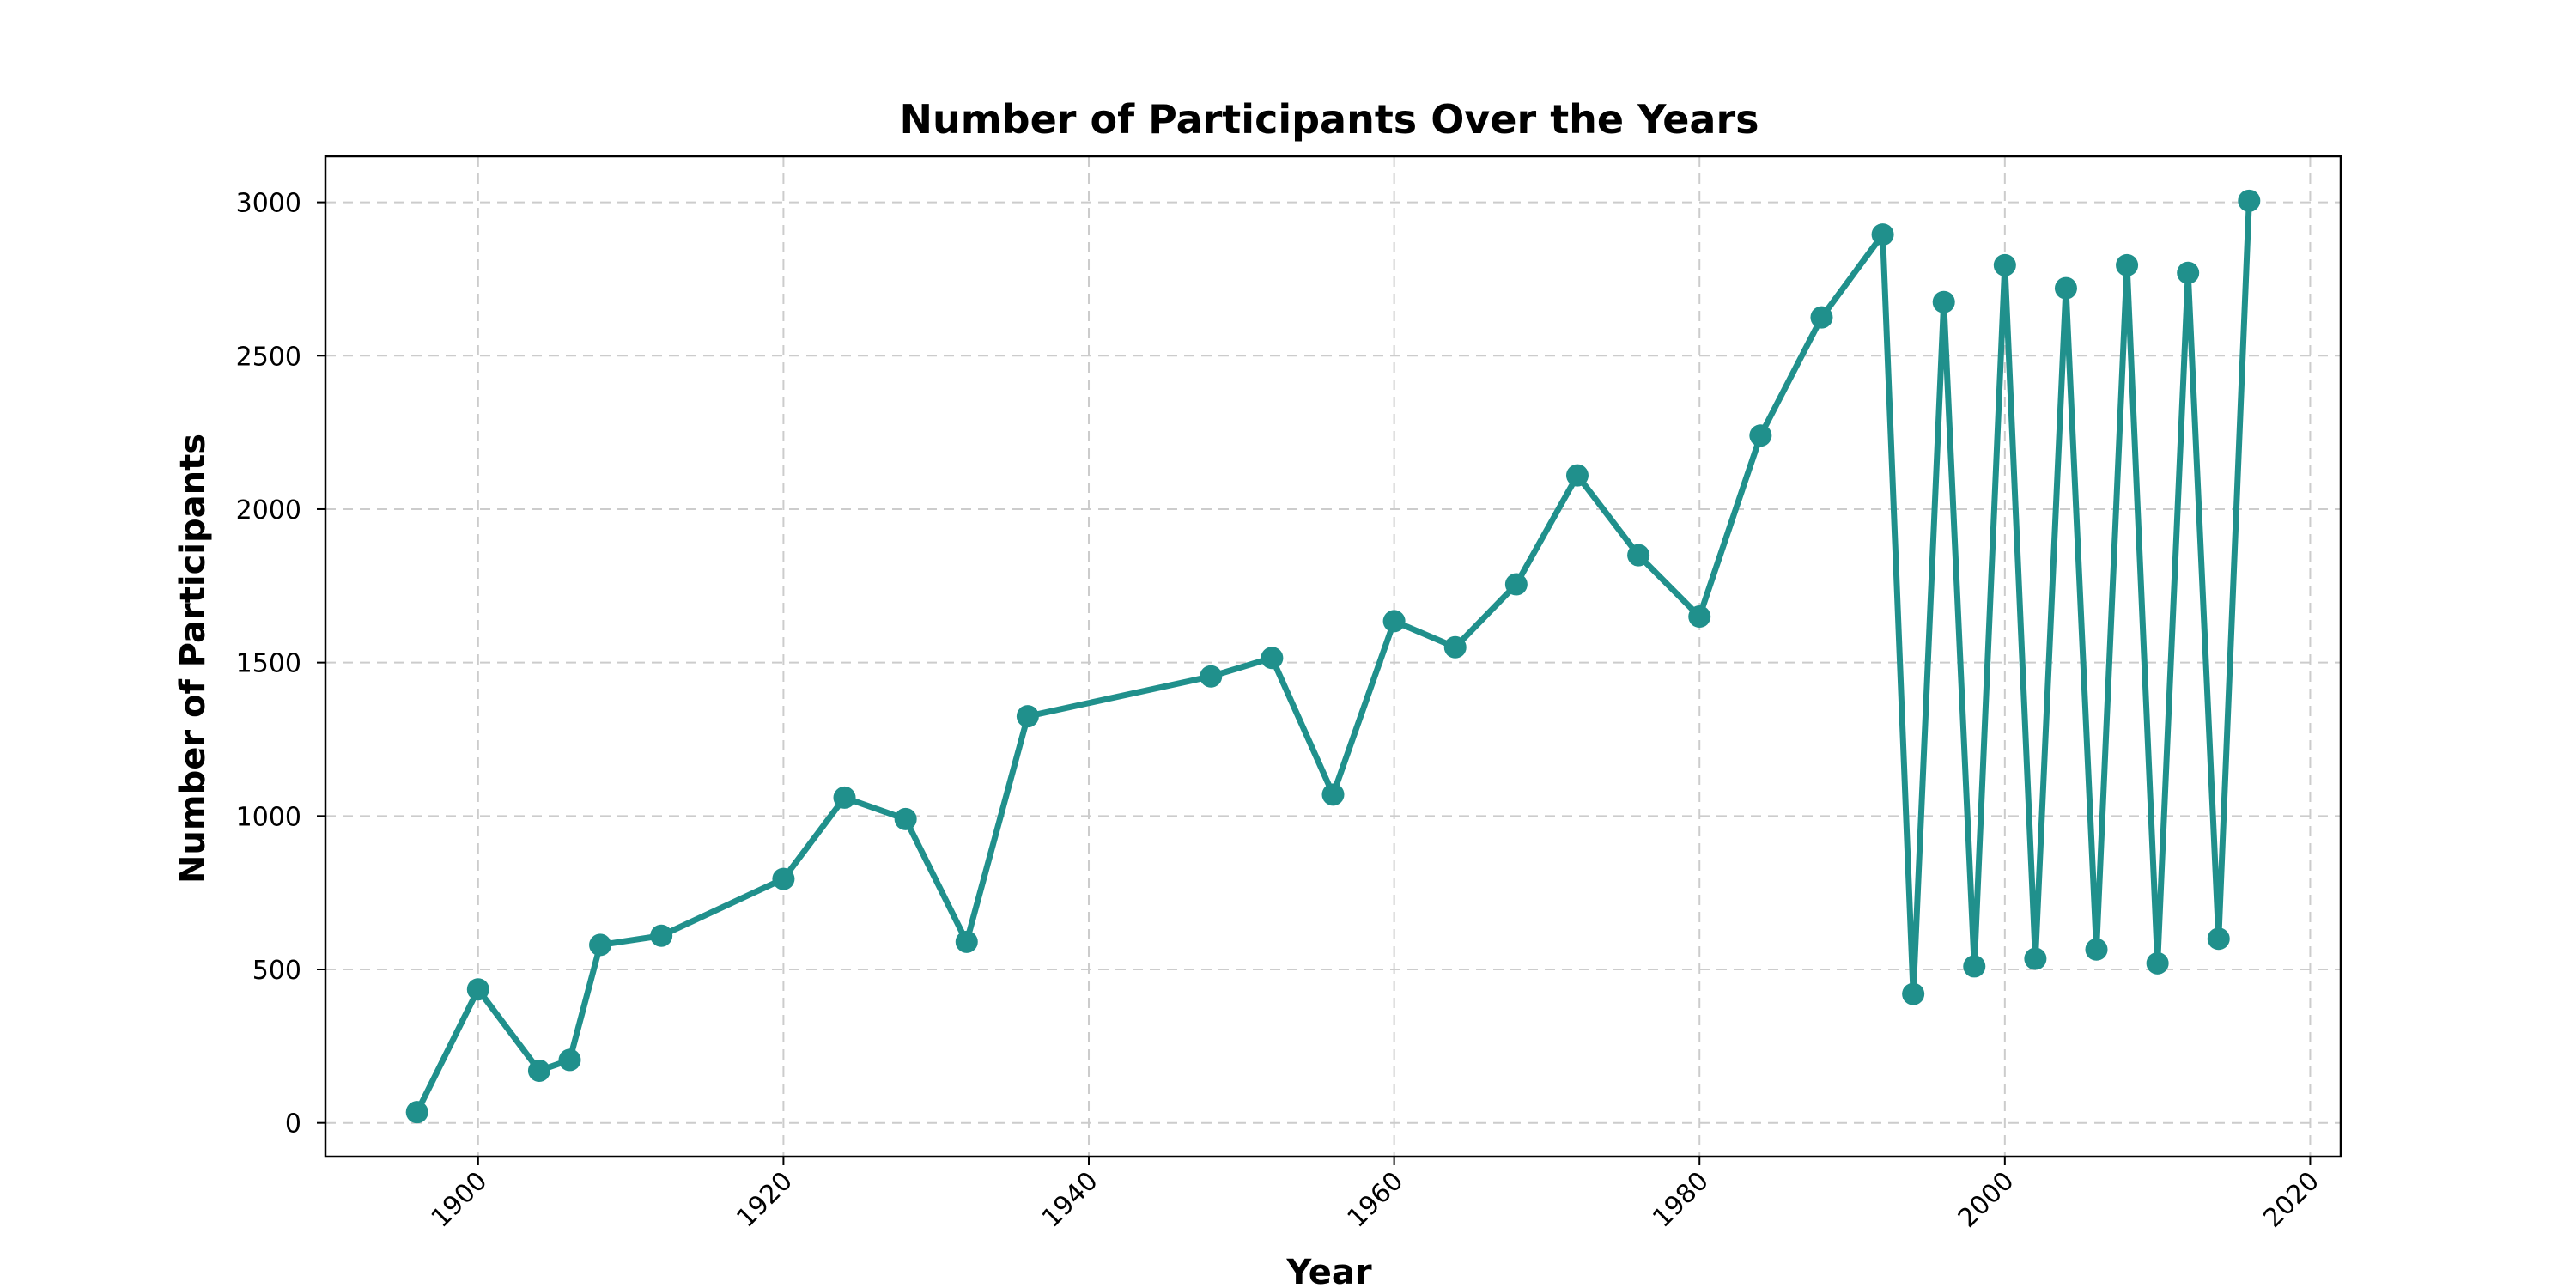  I want to click on y-tick-label: 3000, so click(269, 204).